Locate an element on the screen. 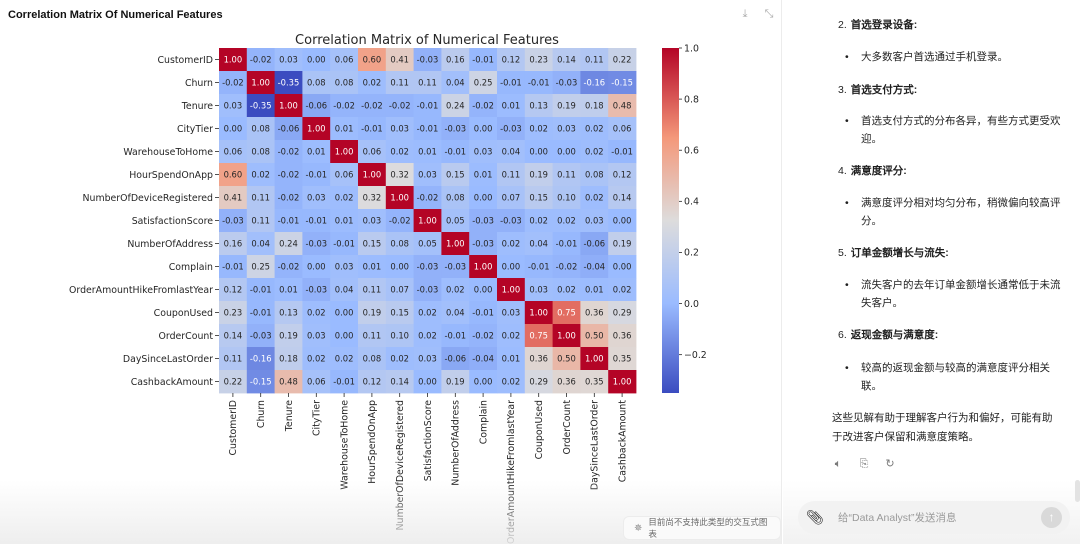 This screenshot has height=544, width=1080. x-tick-label: HourSpendOnApp is located at coordinates (372, 442).